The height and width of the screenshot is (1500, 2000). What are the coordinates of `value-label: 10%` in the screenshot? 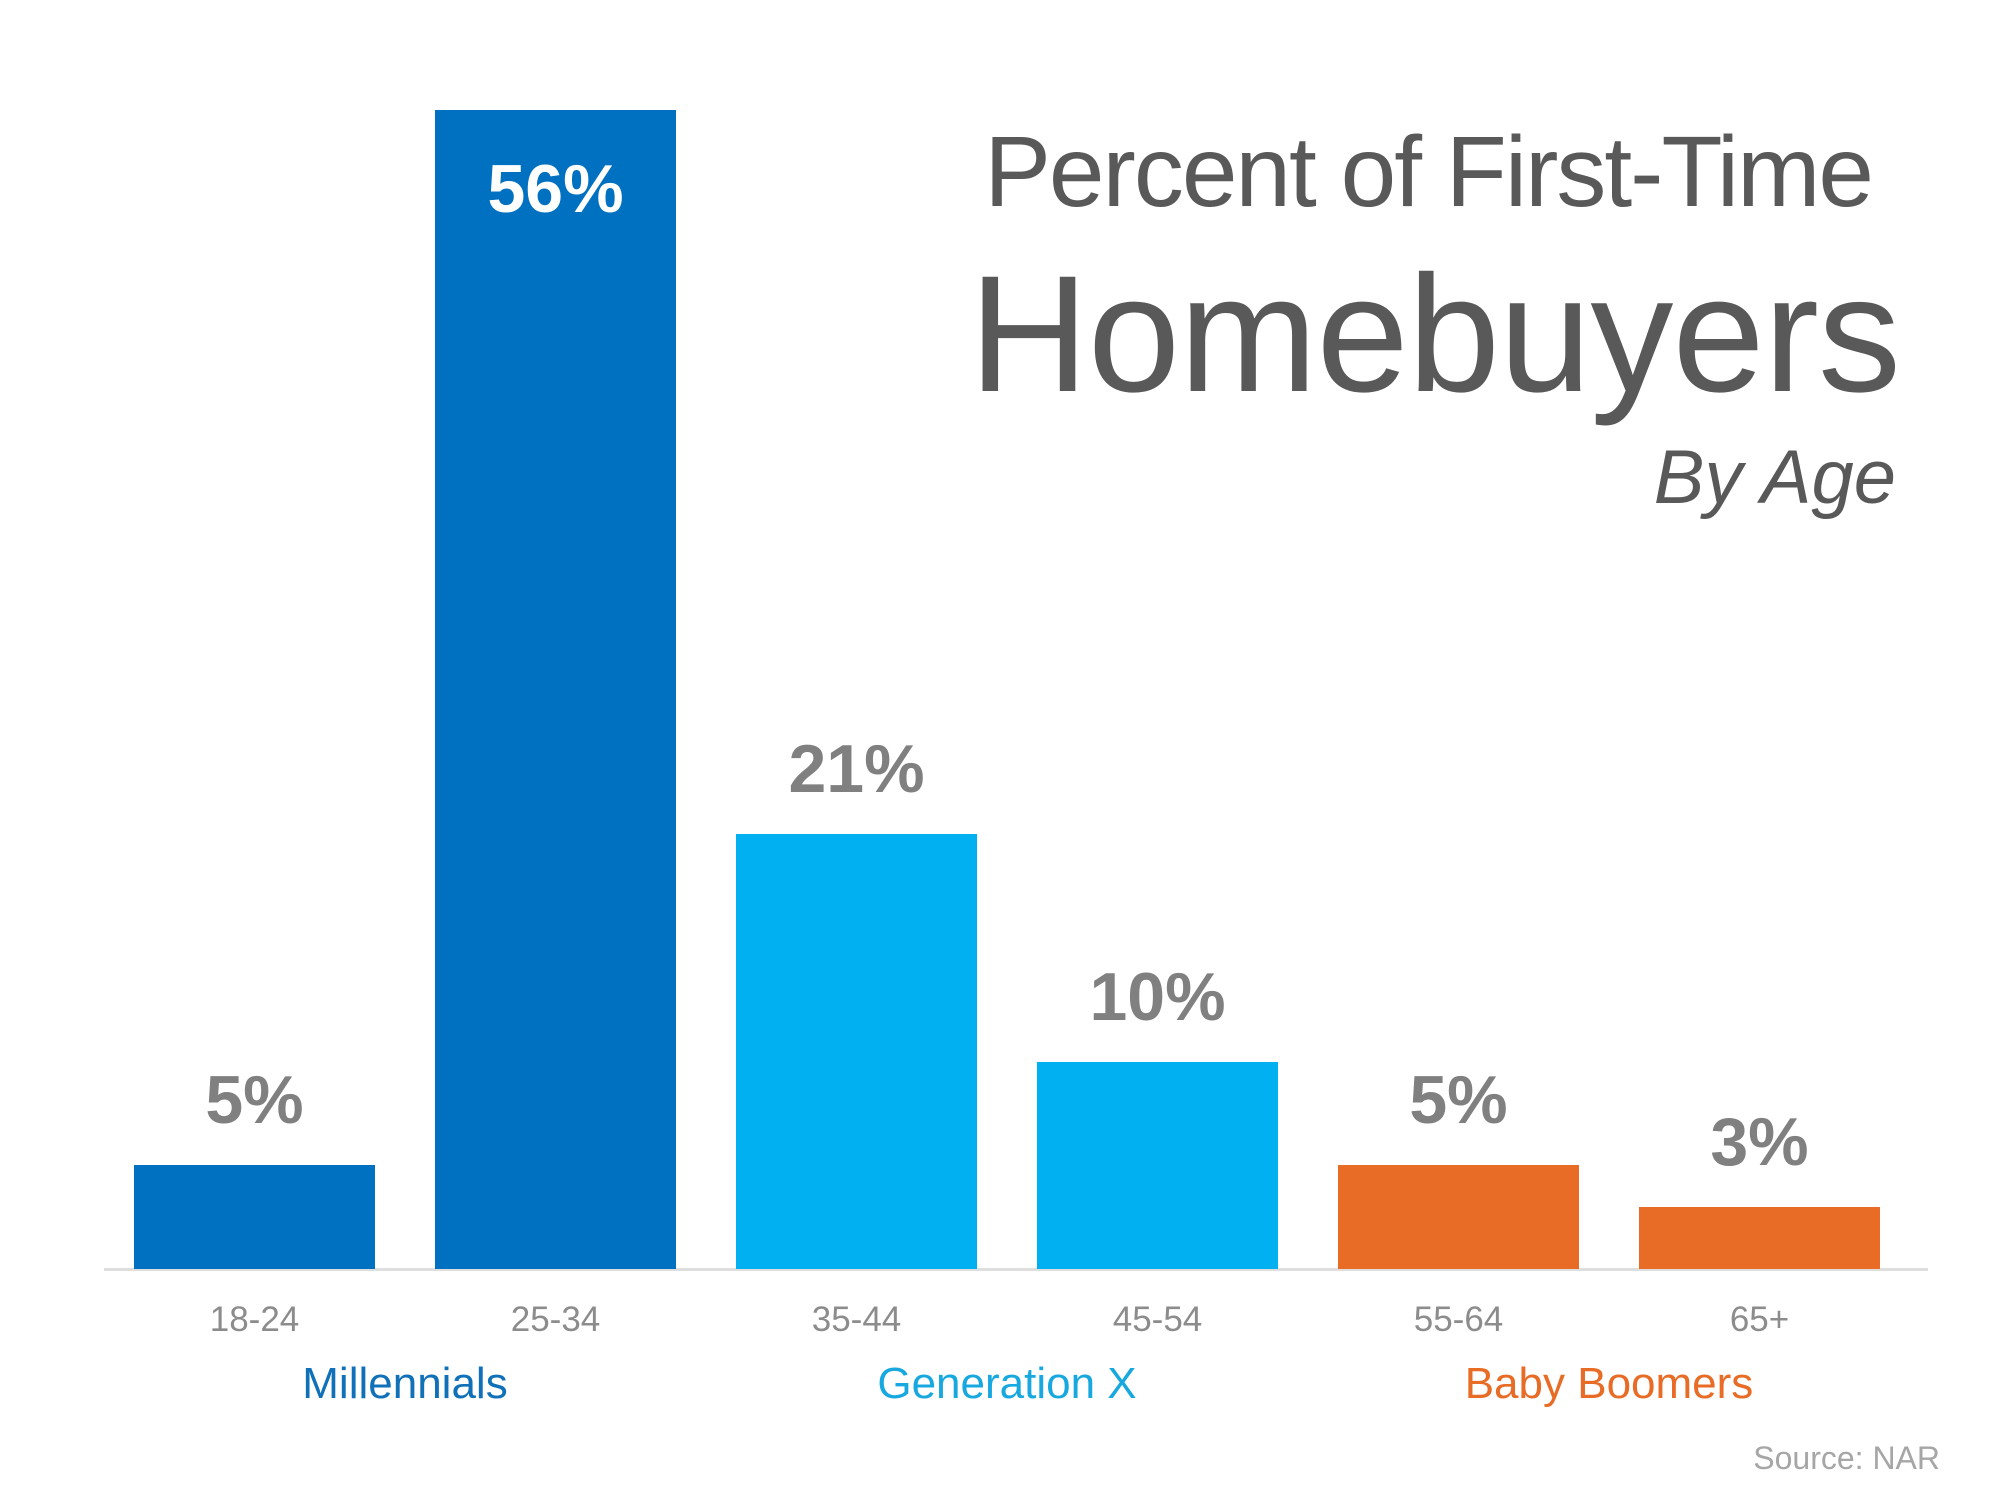 It's located at (1157, 997).